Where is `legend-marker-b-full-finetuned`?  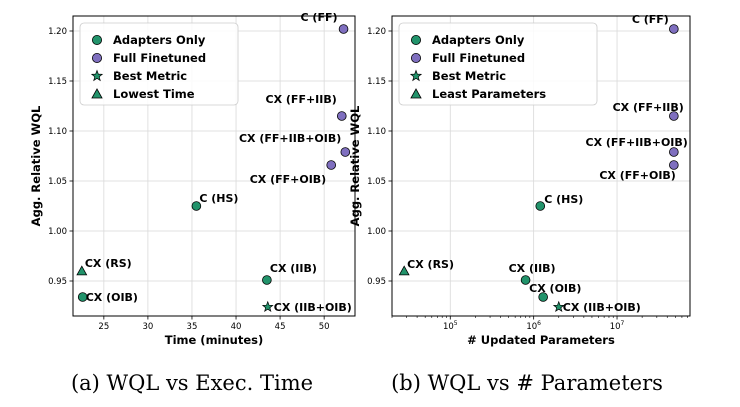
legend-marker-b-full-finetuned is located at coordinates (416, 58).